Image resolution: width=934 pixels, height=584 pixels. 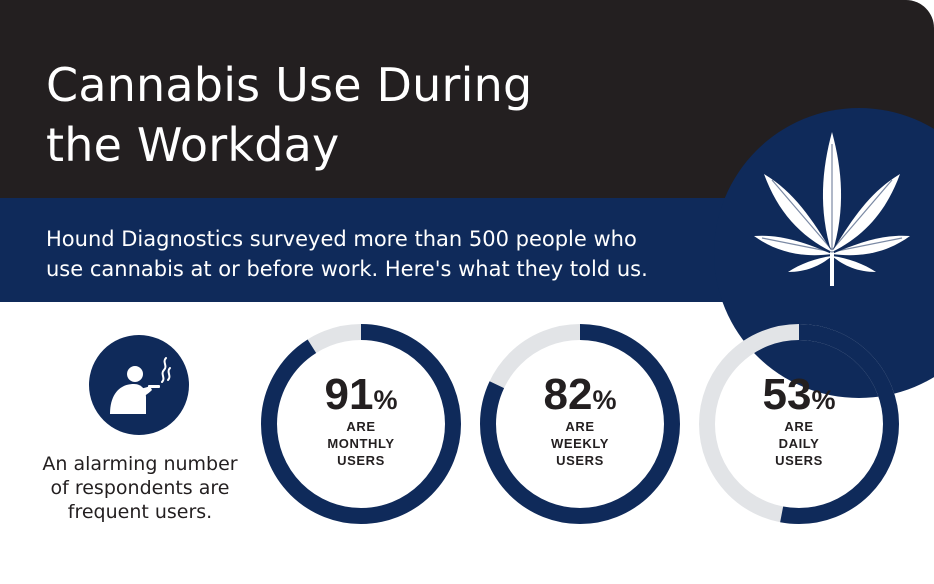 I want to click on title-line-1: Cannabis Use During, so click(x=289, y=85).